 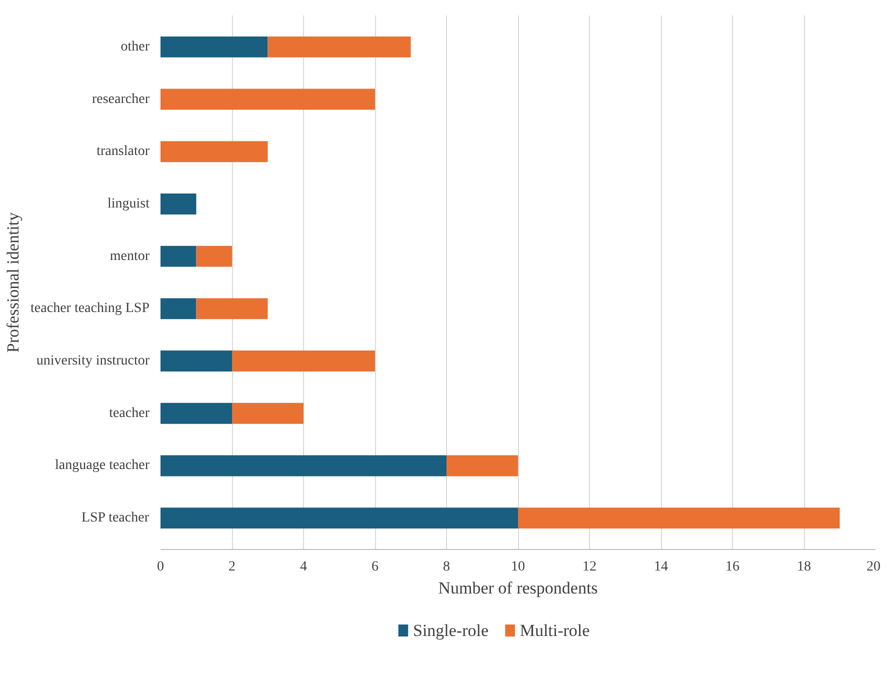 I want to click on x-axis-title: Number of respondents, so click(x=518, y=588).